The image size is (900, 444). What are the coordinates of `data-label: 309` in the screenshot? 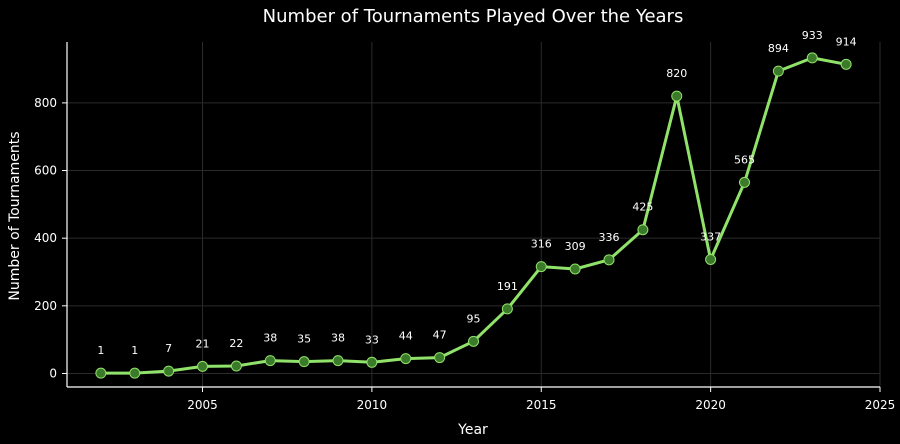 It's located at (575, 246).